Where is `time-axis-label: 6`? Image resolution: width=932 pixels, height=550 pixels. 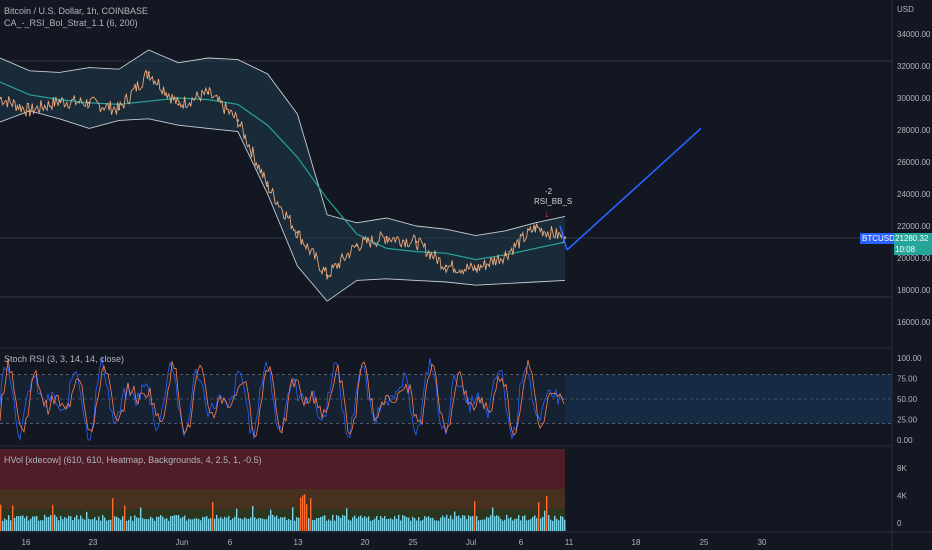 time-axis-label: 6 is located at coordinates (521, 542).